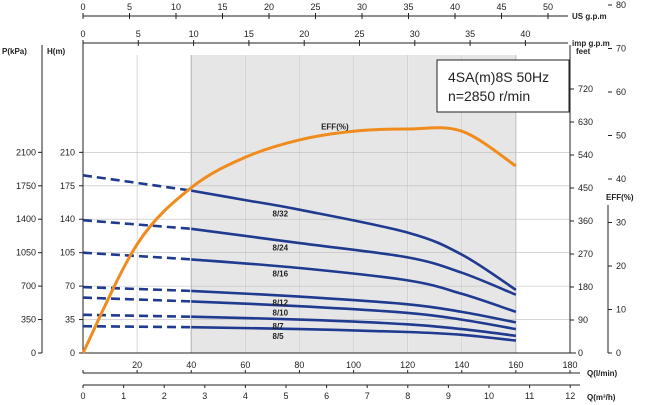 The width and height of the screenshot is (648, 405). I want to click on eff-tick-label: 80, so click(621, 5).